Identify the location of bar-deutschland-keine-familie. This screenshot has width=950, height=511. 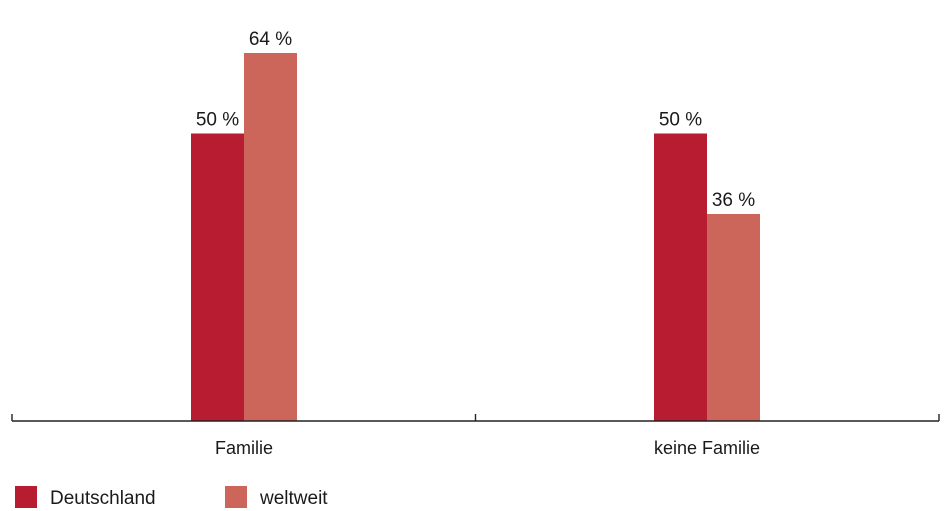
(680, 277).